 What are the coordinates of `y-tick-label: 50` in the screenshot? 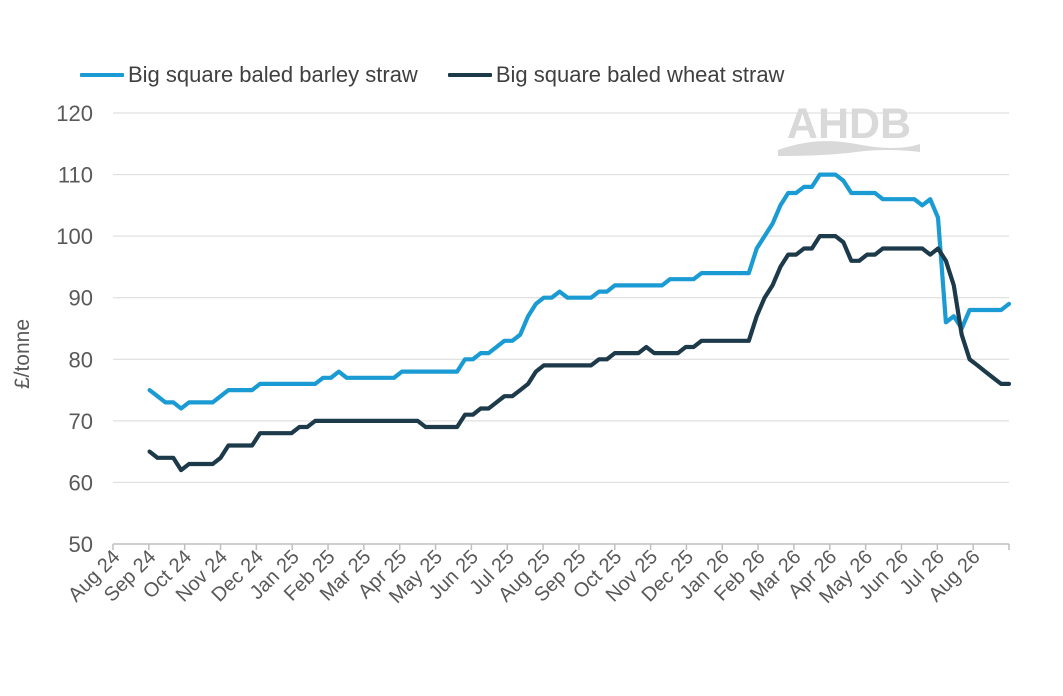 It's located at (81, 544).